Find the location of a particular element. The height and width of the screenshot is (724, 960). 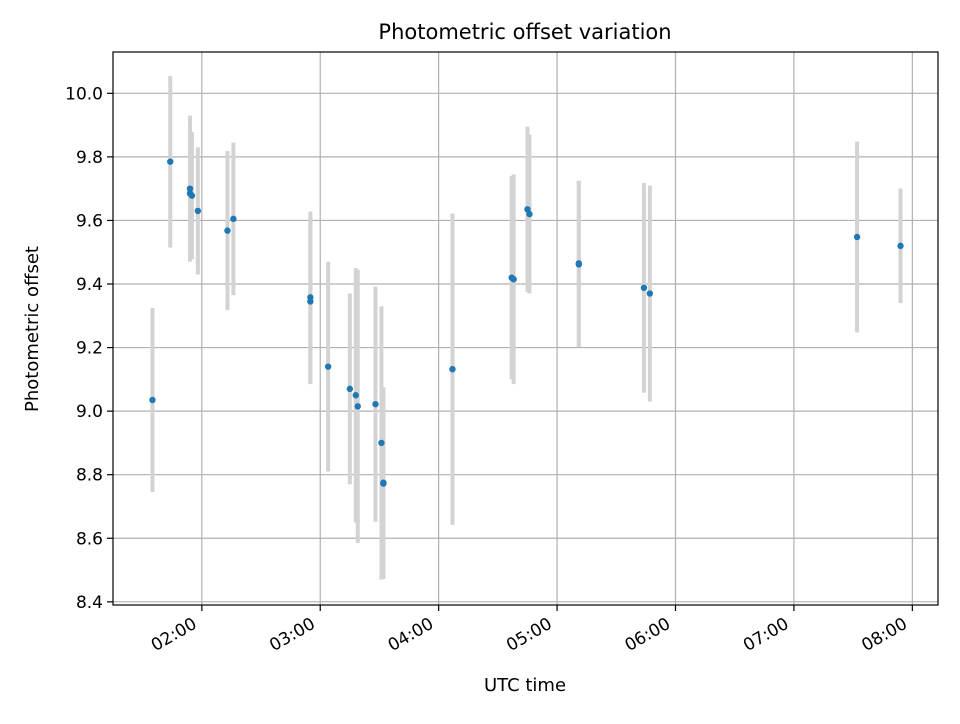

y-tick-label: 9.0 is located at coordinates (89, 412).